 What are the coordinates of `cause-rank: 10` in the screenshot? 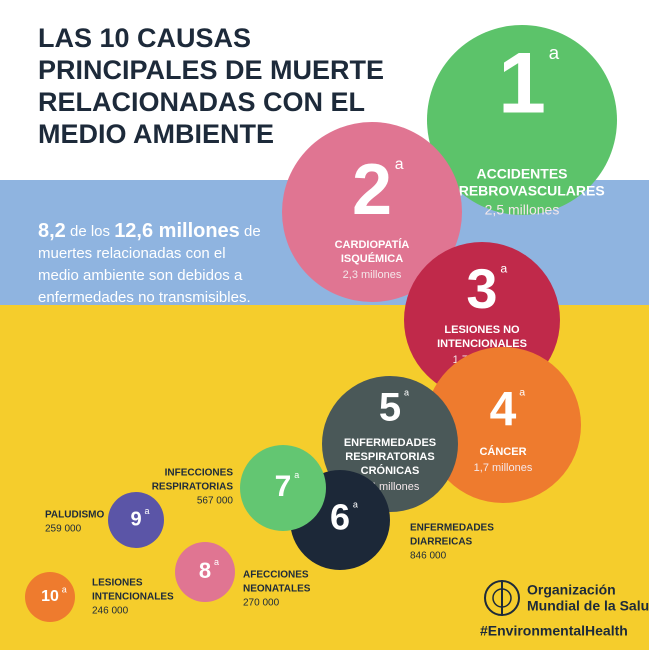 It's located at (50, 596).